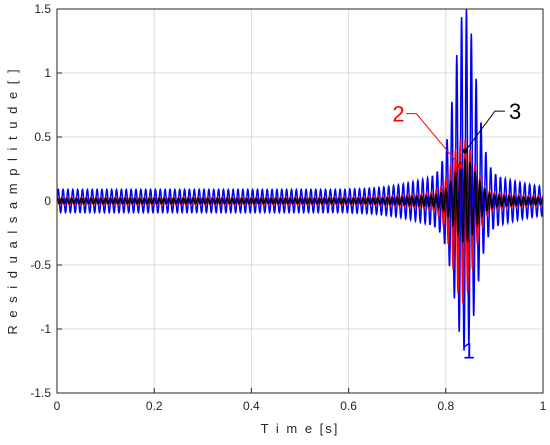 This screenshot has width=550, height=445. I want to click on x-tick-label: 1, so click(543, 406).